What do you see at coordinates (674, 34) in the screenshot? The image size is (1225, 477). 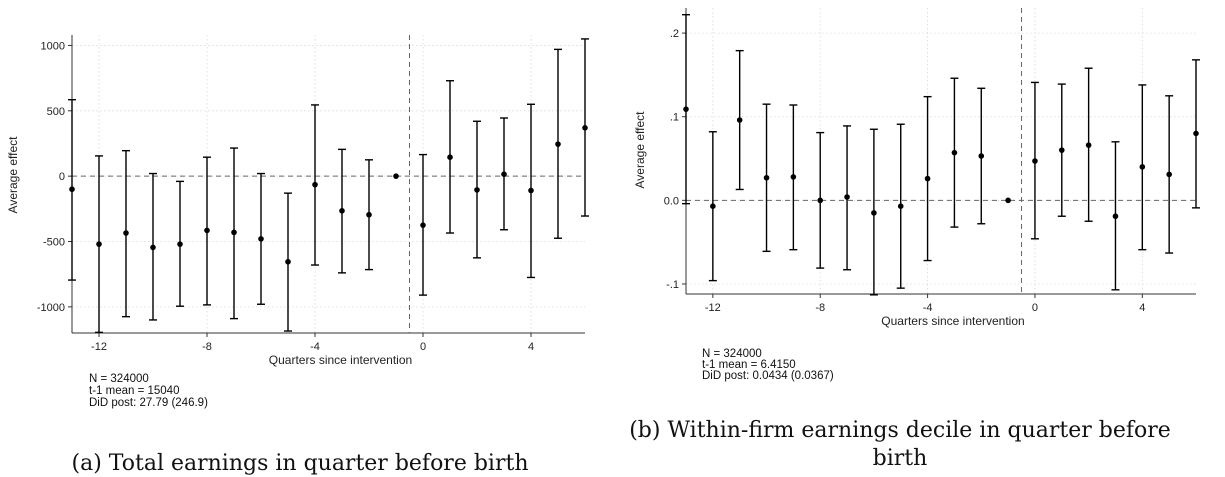 I see `y-tick-label: .2` at bounding box center [674, 34].